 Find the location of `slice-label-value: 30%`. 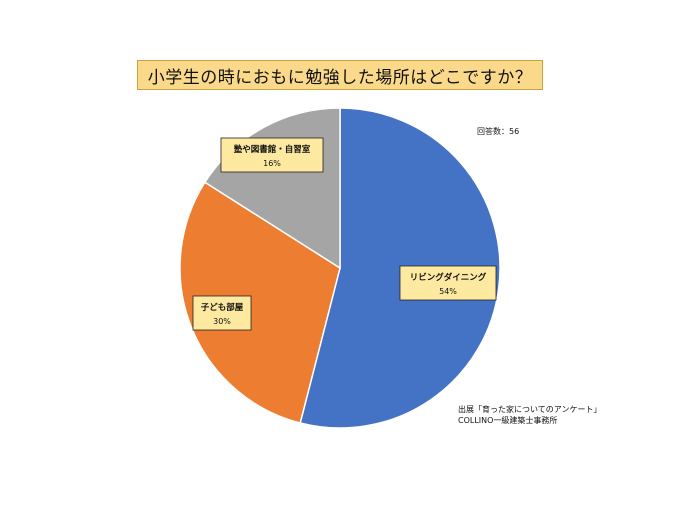

slice-label-value: 30% is located at coordinates (222, 321).